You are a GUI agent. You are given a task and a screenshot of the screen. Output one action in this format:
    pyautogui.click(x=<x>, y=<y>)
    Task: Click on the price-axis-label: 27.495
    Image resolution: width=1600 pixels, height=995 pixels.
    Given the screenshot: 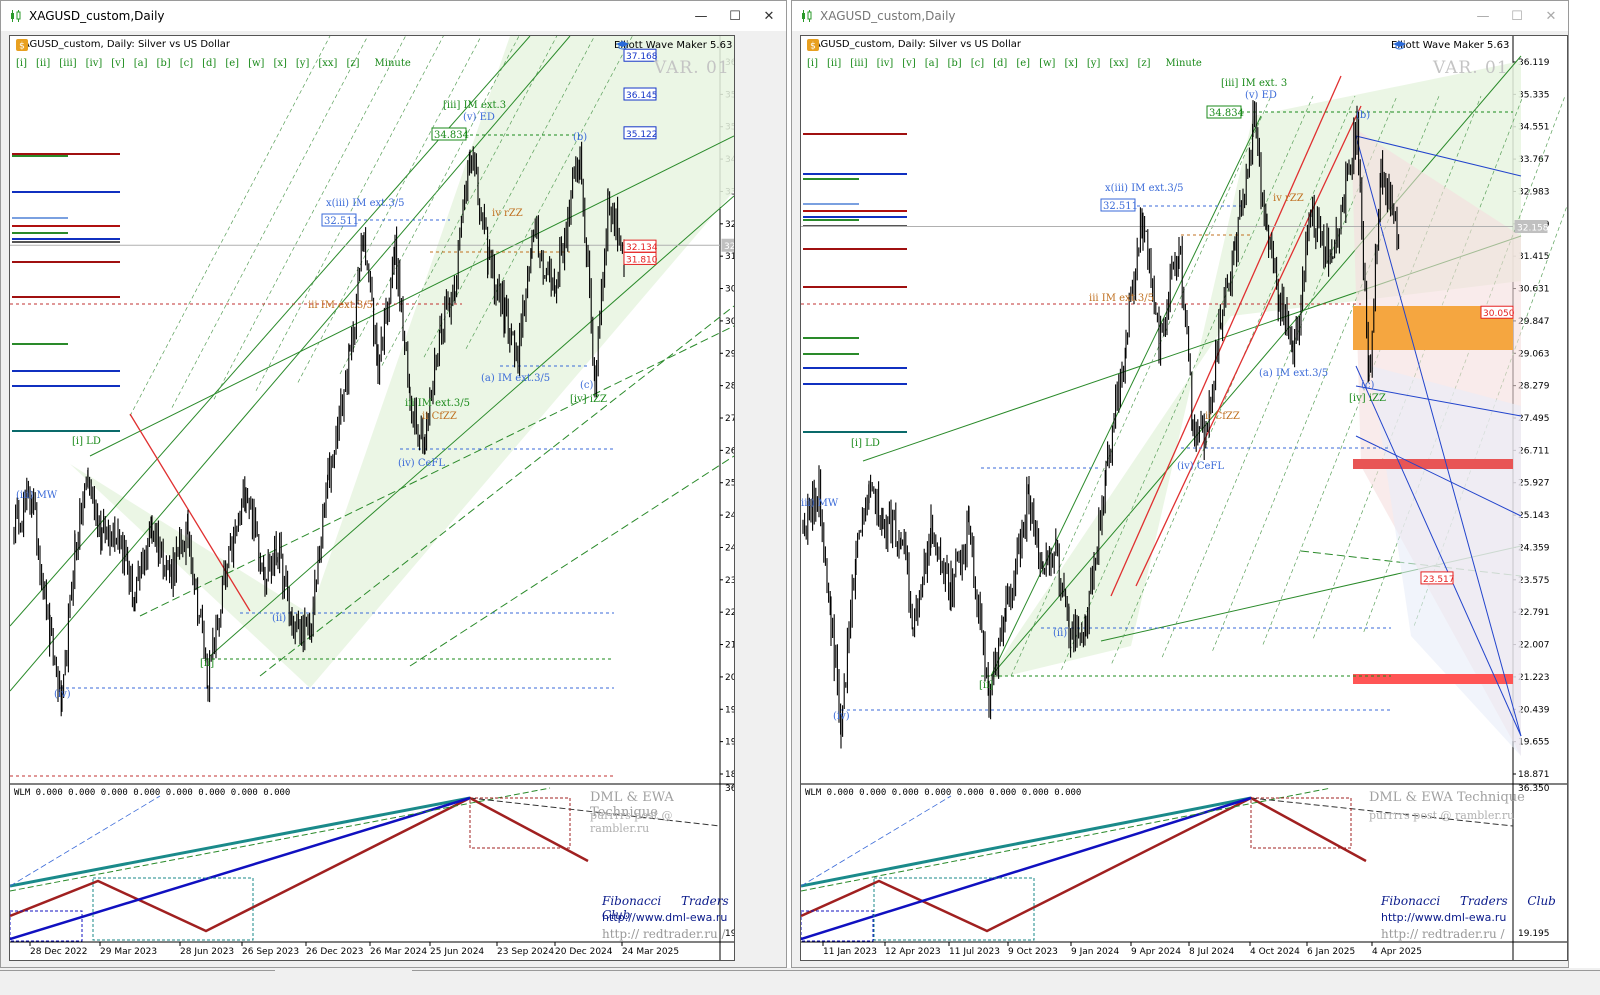 What is the action you would take?
    pyautogui.click(x=1534, y=419)
    